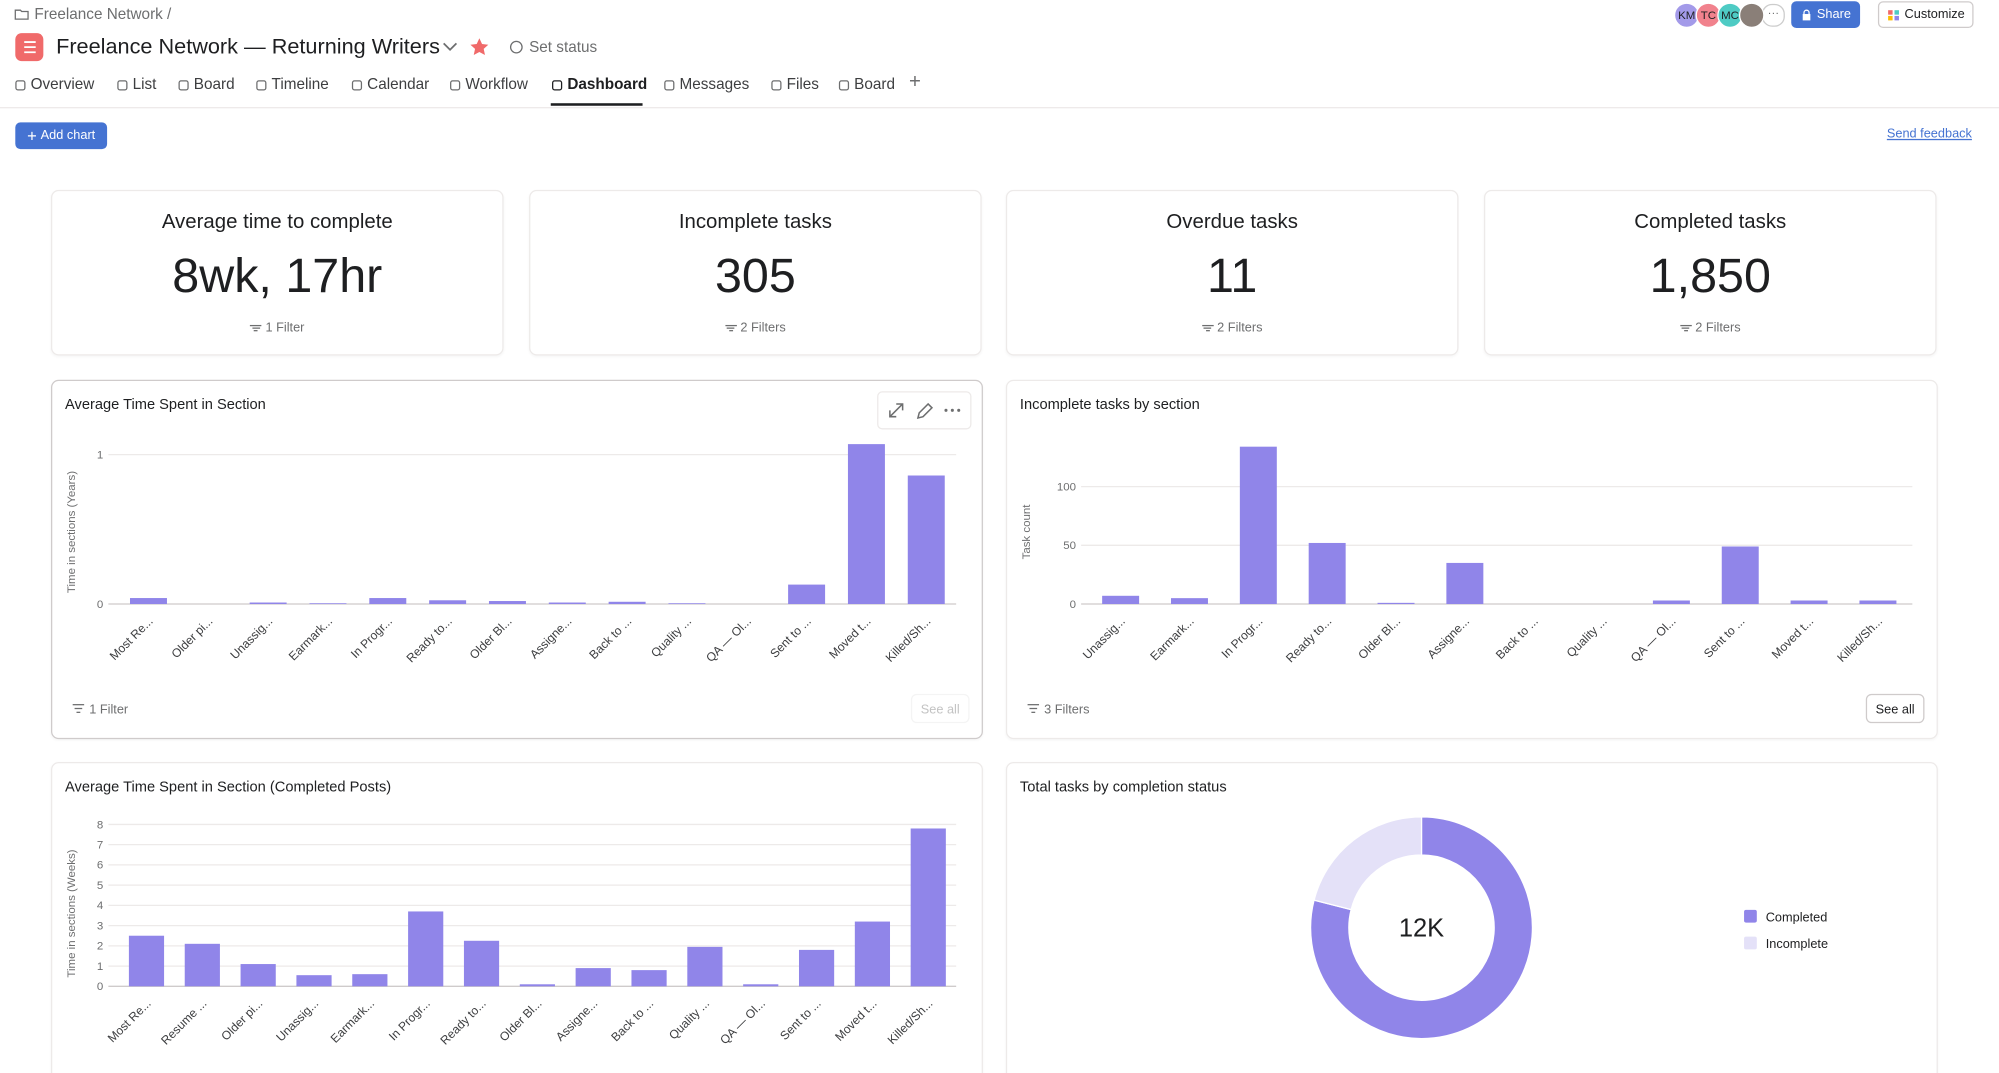  Describe the element at coordinates (21, 14) in the screenshot. I see `folder-icon` at that location.